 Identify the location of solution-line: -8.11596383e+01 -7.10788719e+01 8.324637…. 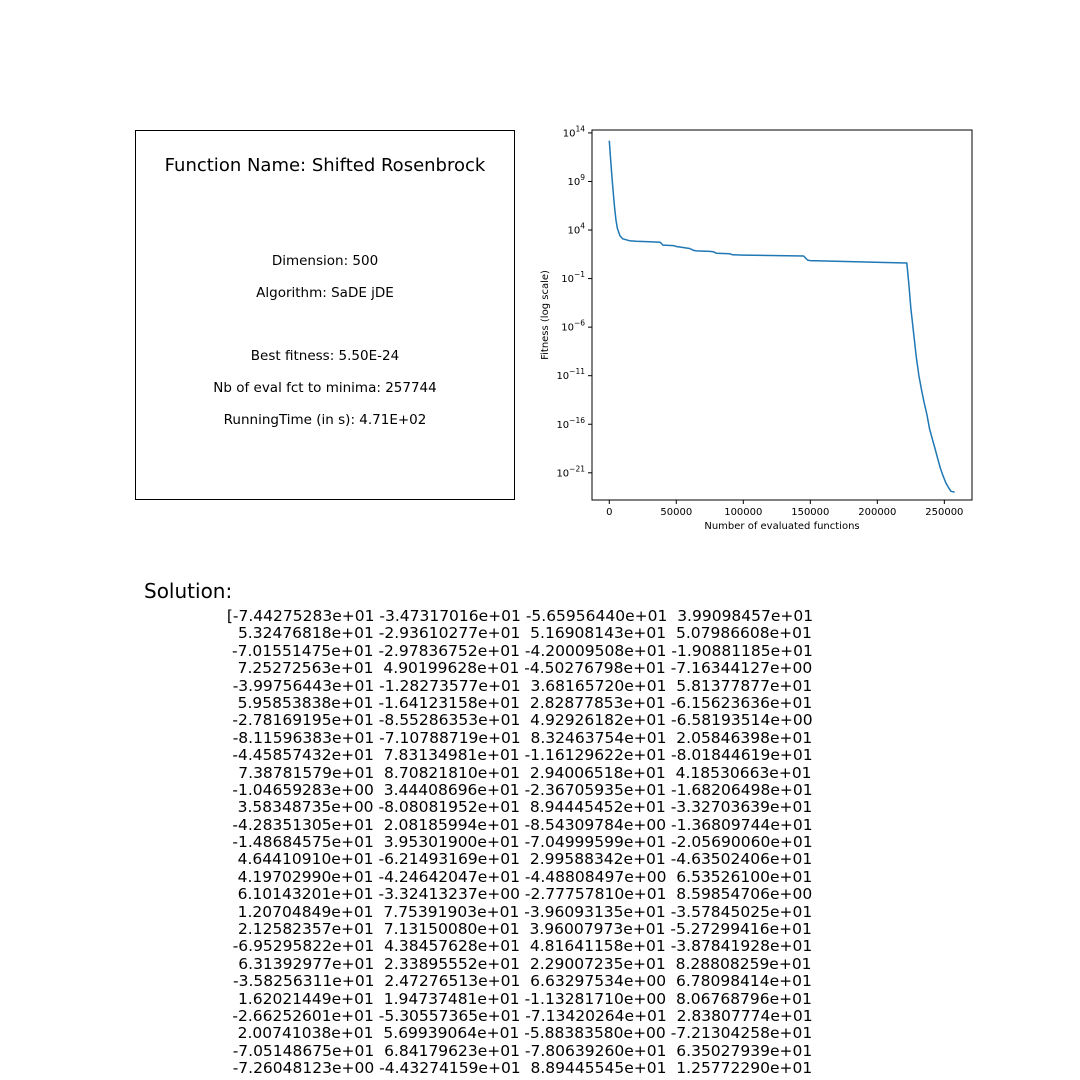
(520, 737).